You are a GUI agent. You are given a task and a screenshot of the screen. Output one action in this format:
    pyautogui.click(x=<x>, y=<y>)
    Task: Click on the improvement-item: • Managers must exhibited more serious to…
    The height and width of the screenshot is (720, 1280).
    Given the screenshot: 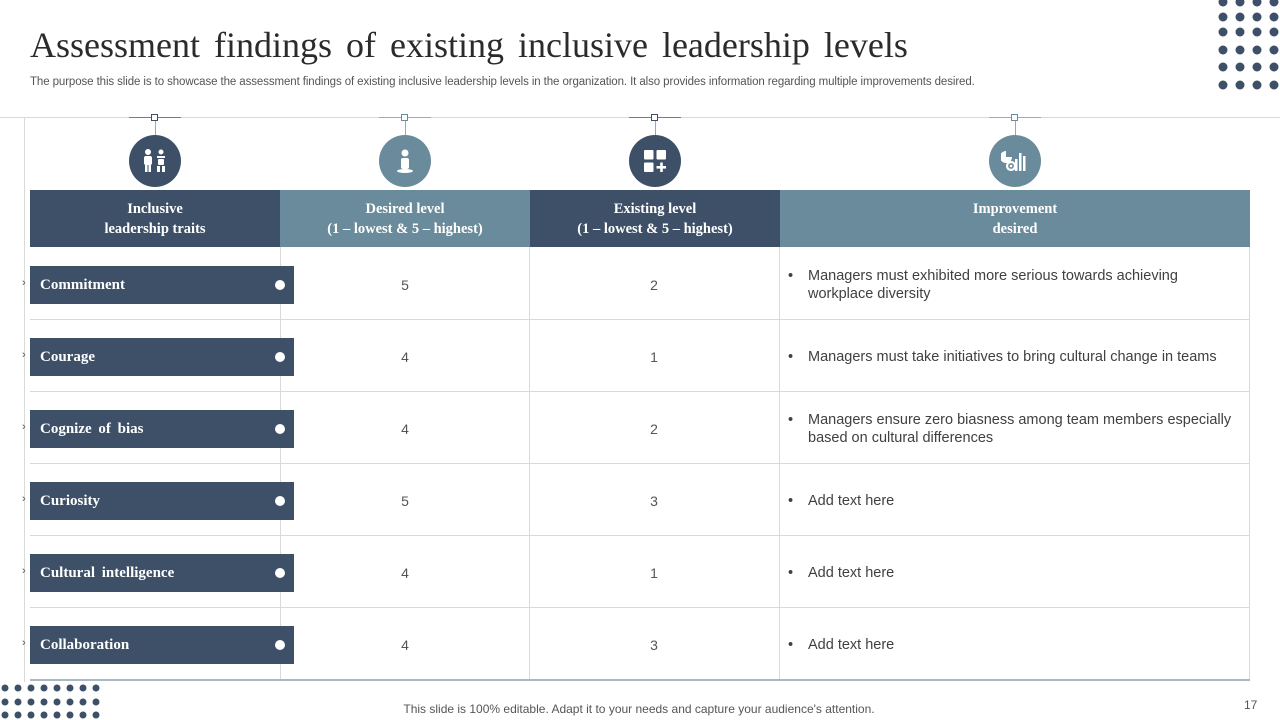 What is the action you would take?
    pyautogui.click(x=1015, y=285)
    